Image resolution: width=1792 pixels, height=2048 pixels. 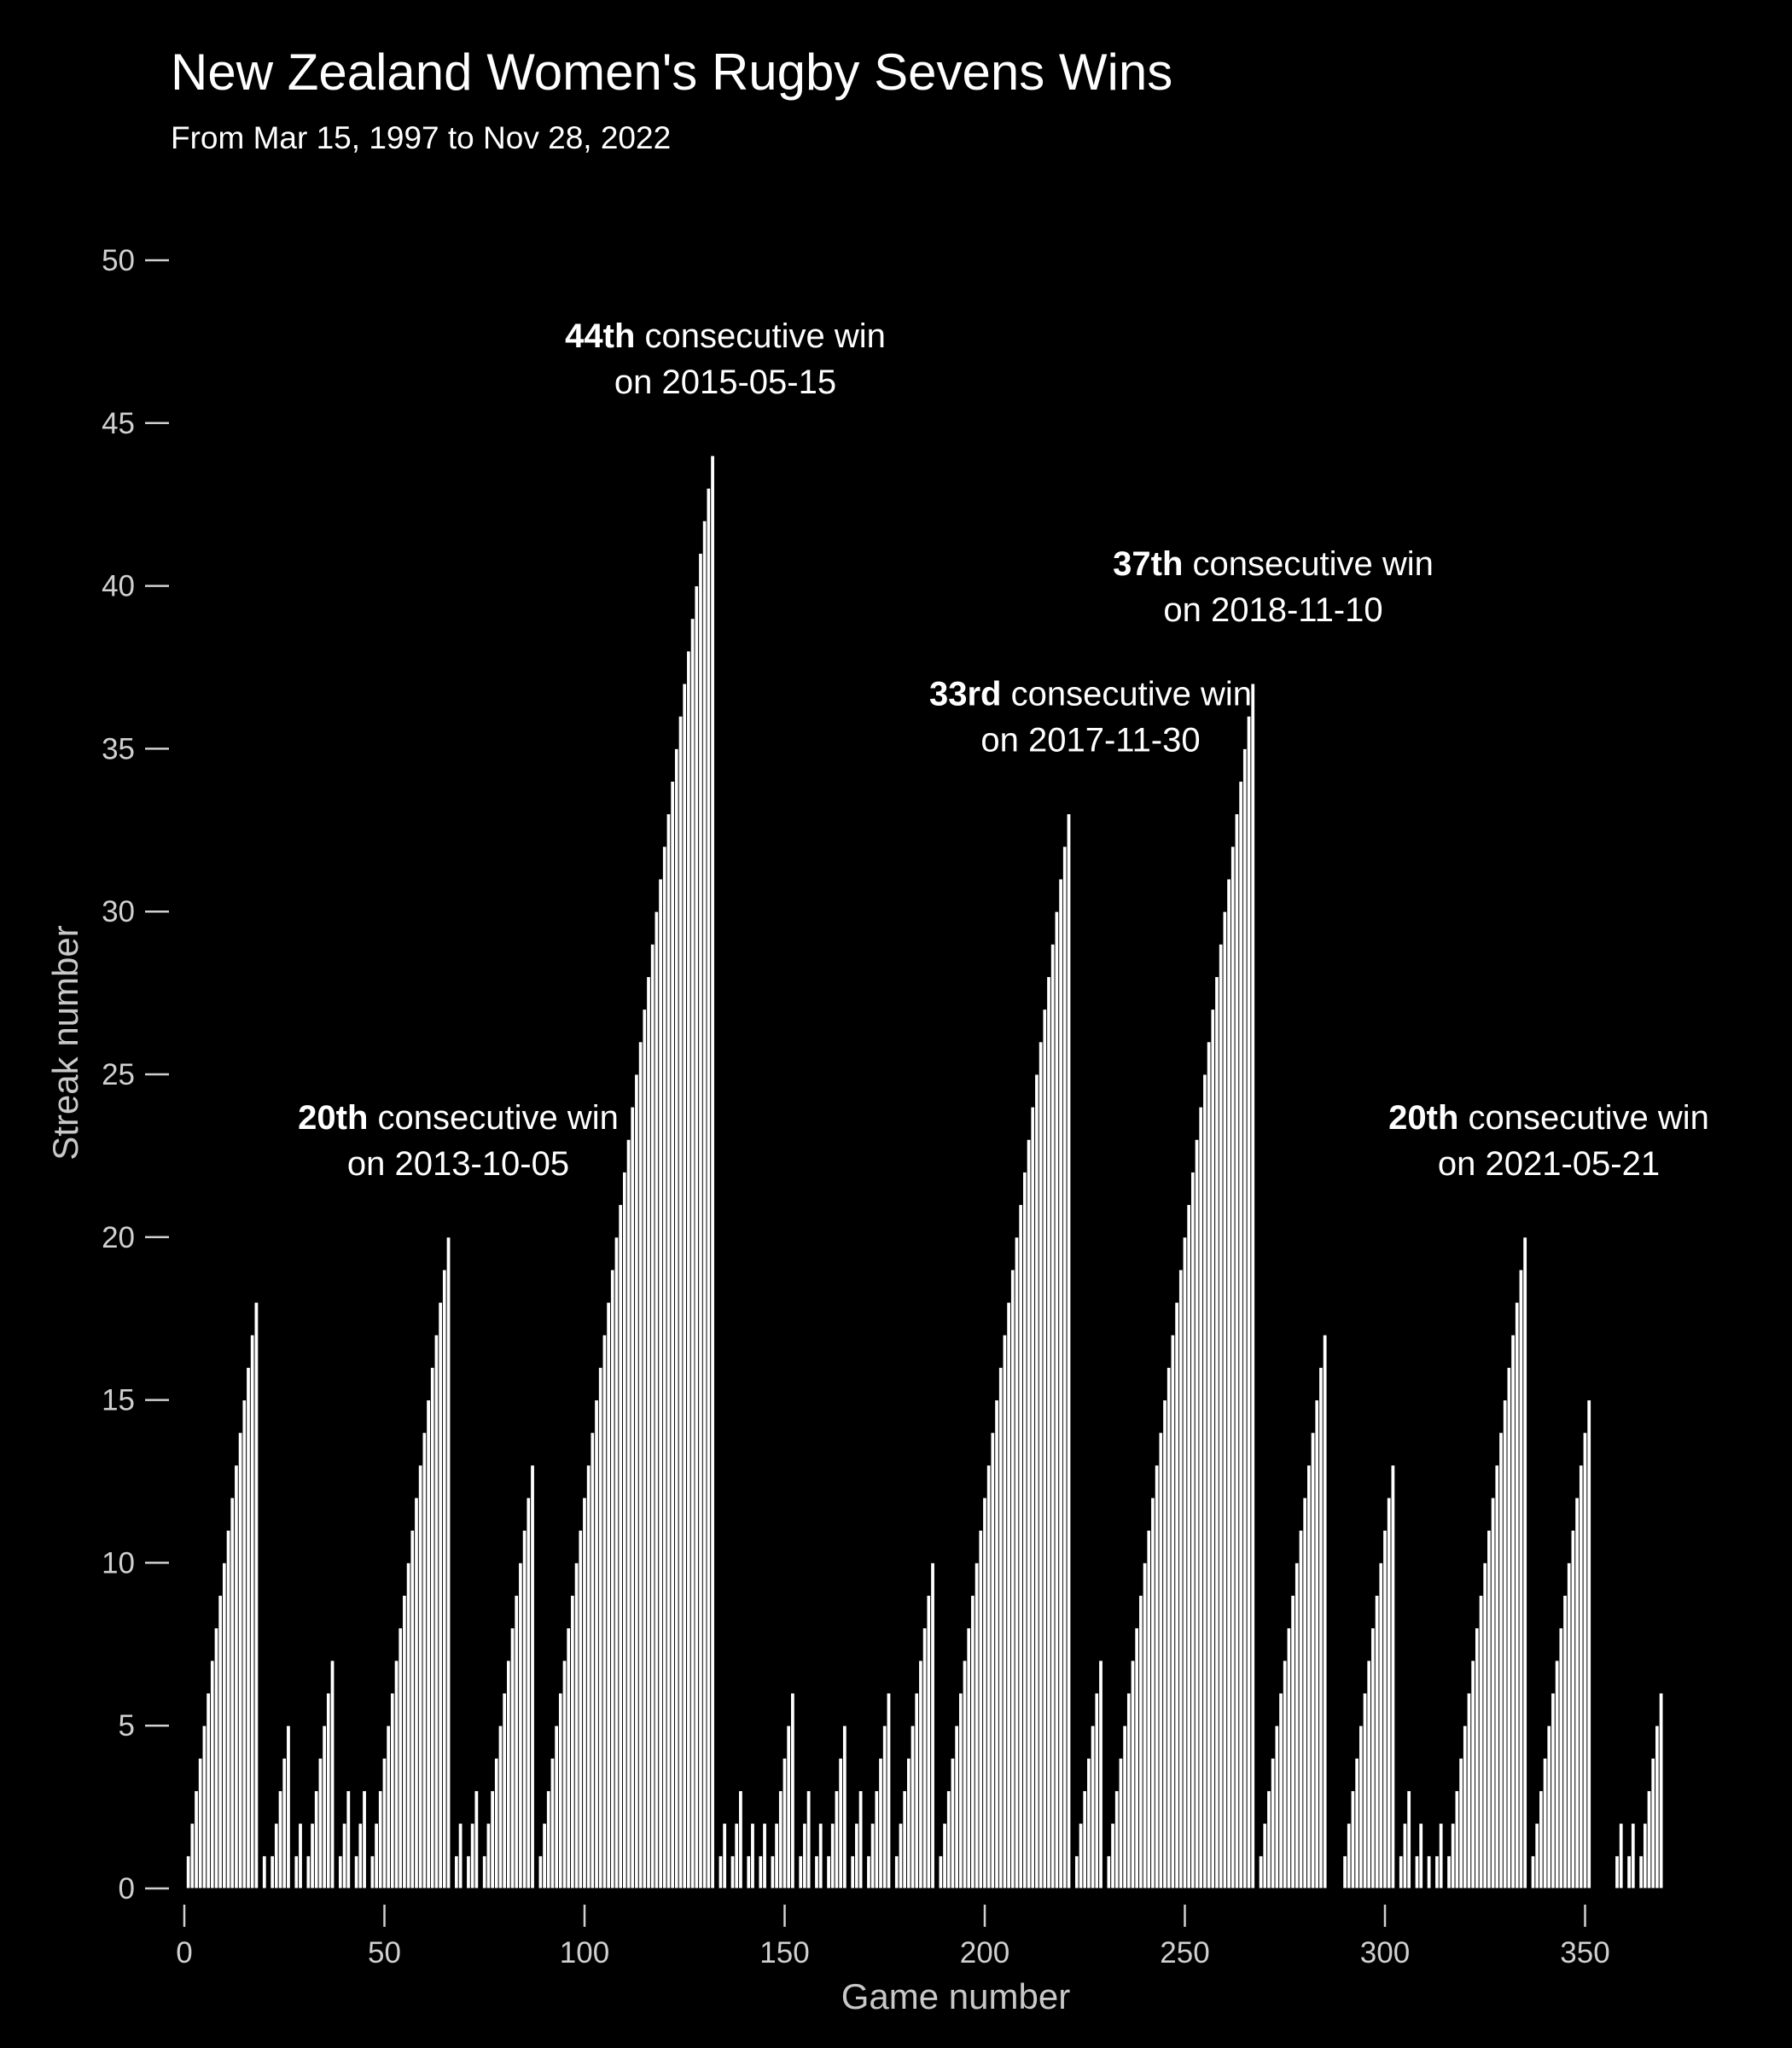 What do you see at coordinates (725, 336) in the screenshot?
I see `annotation-line1: 44th consecutive win` at bounding box center [725, 336].